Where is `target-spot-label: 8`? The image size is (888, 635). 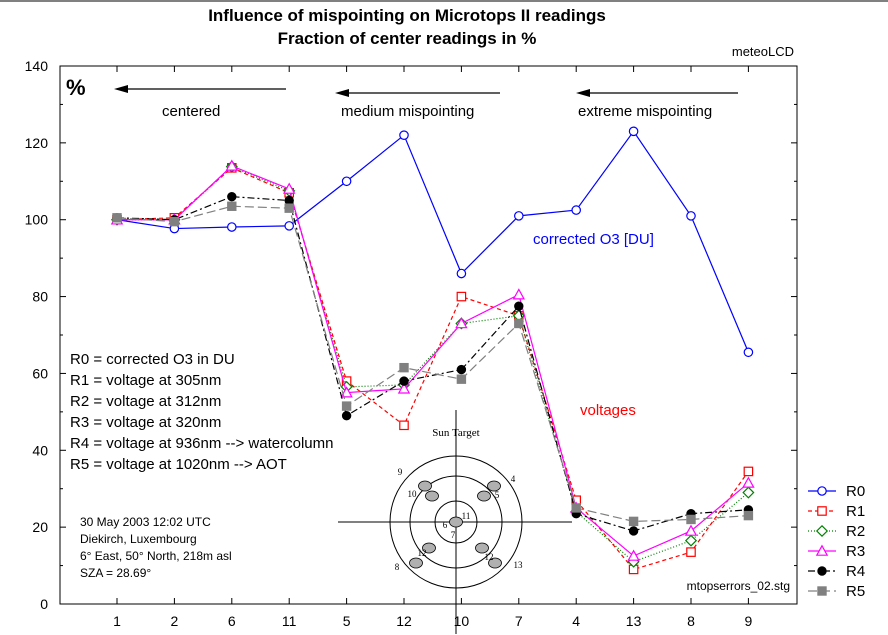
target-spot-label: 8 is located at coordinates (397, 567).